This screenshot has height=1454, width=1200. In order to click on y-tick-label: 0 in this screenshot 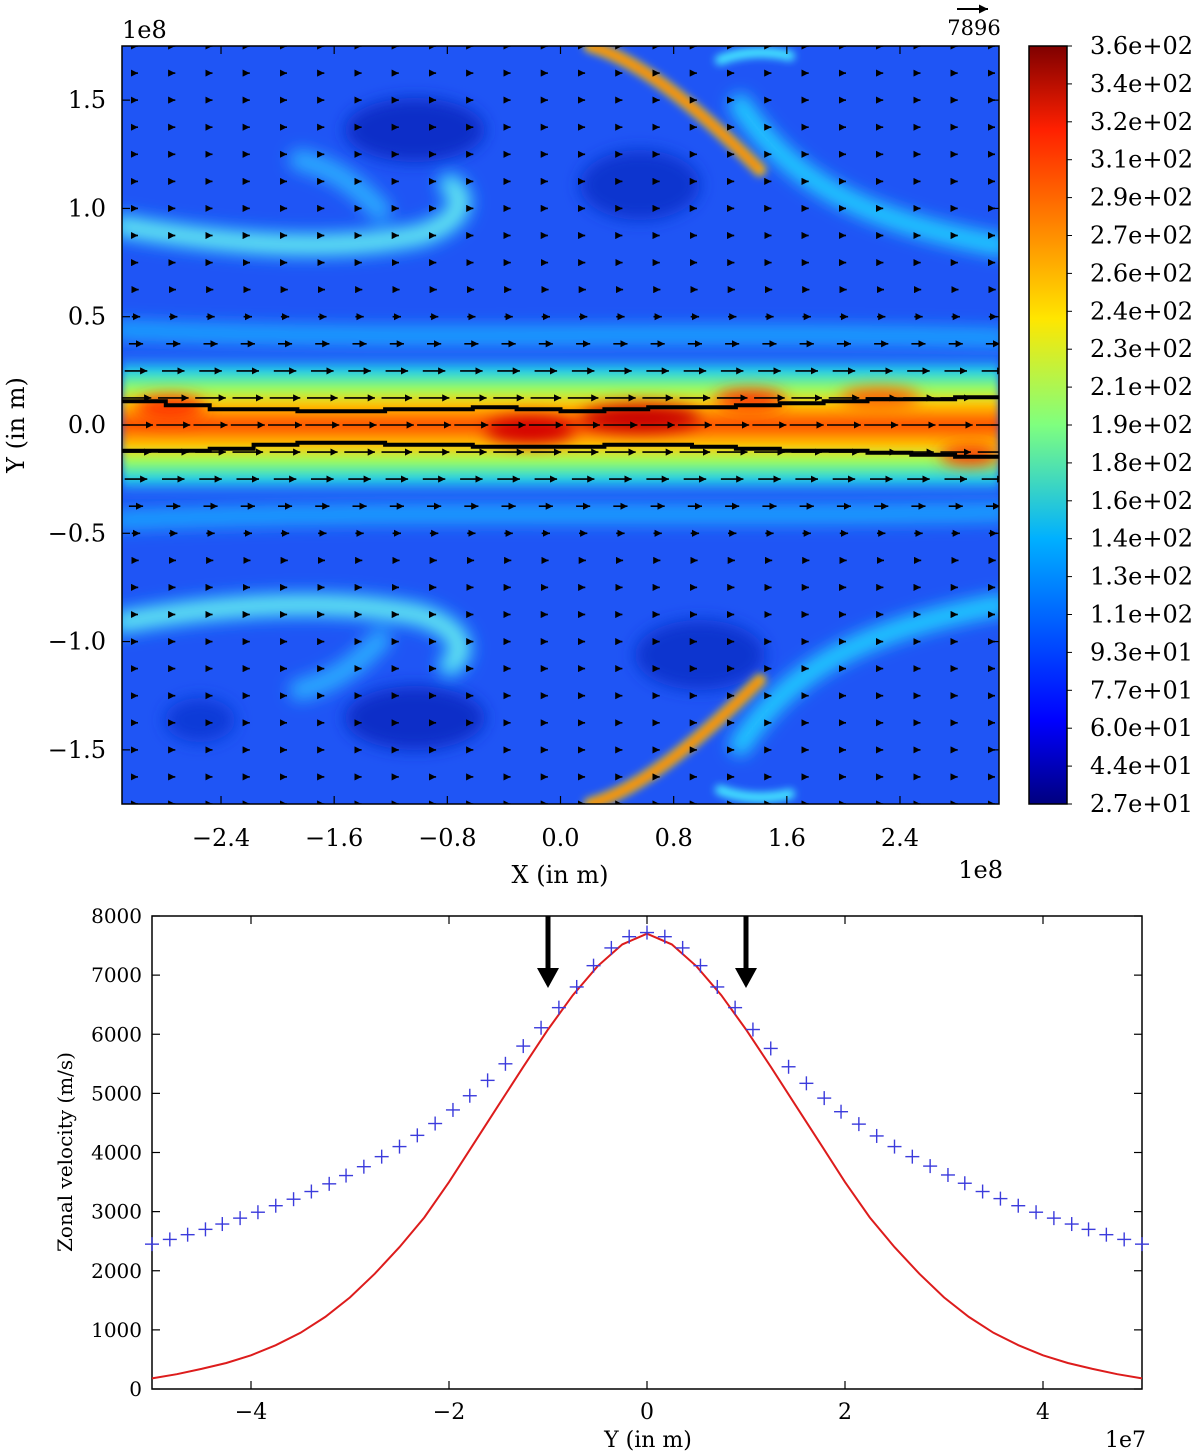, I will do `click(135, 1389)`.